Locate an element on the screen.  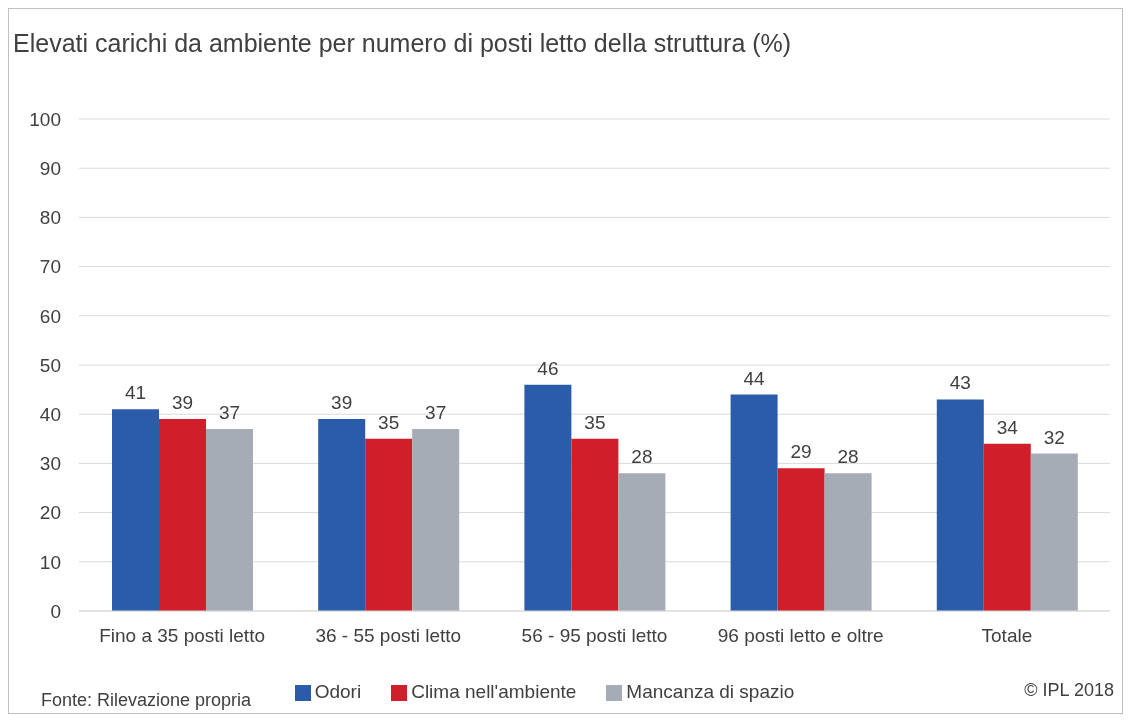
y-tick-label: 30 is located at coordinates (50, 464).